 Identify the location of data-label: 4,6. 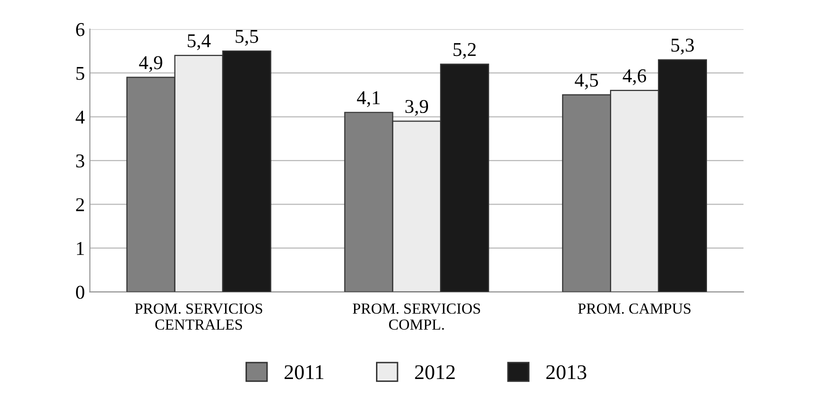
(634, 77).